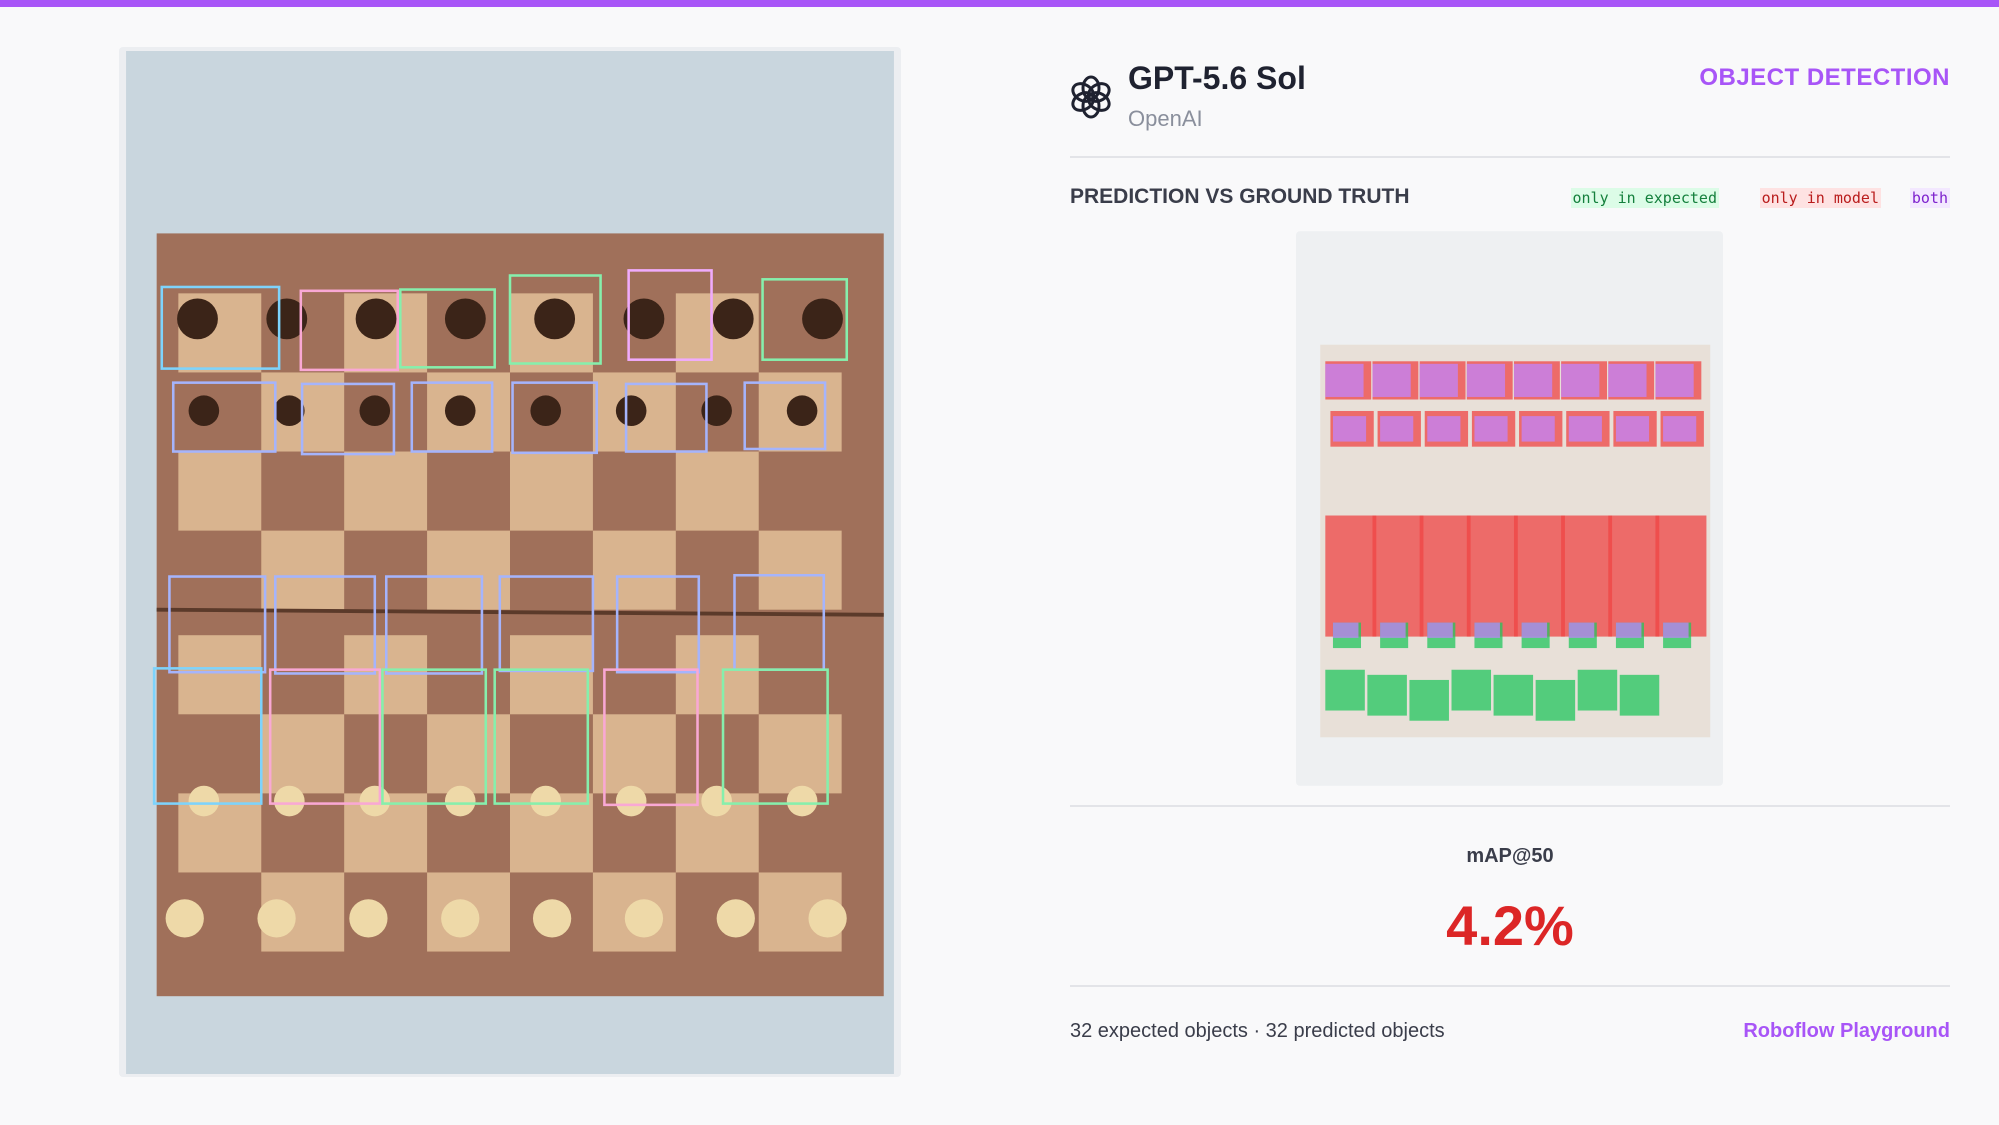  I want to click on openai-logo, so click(1091, 97).